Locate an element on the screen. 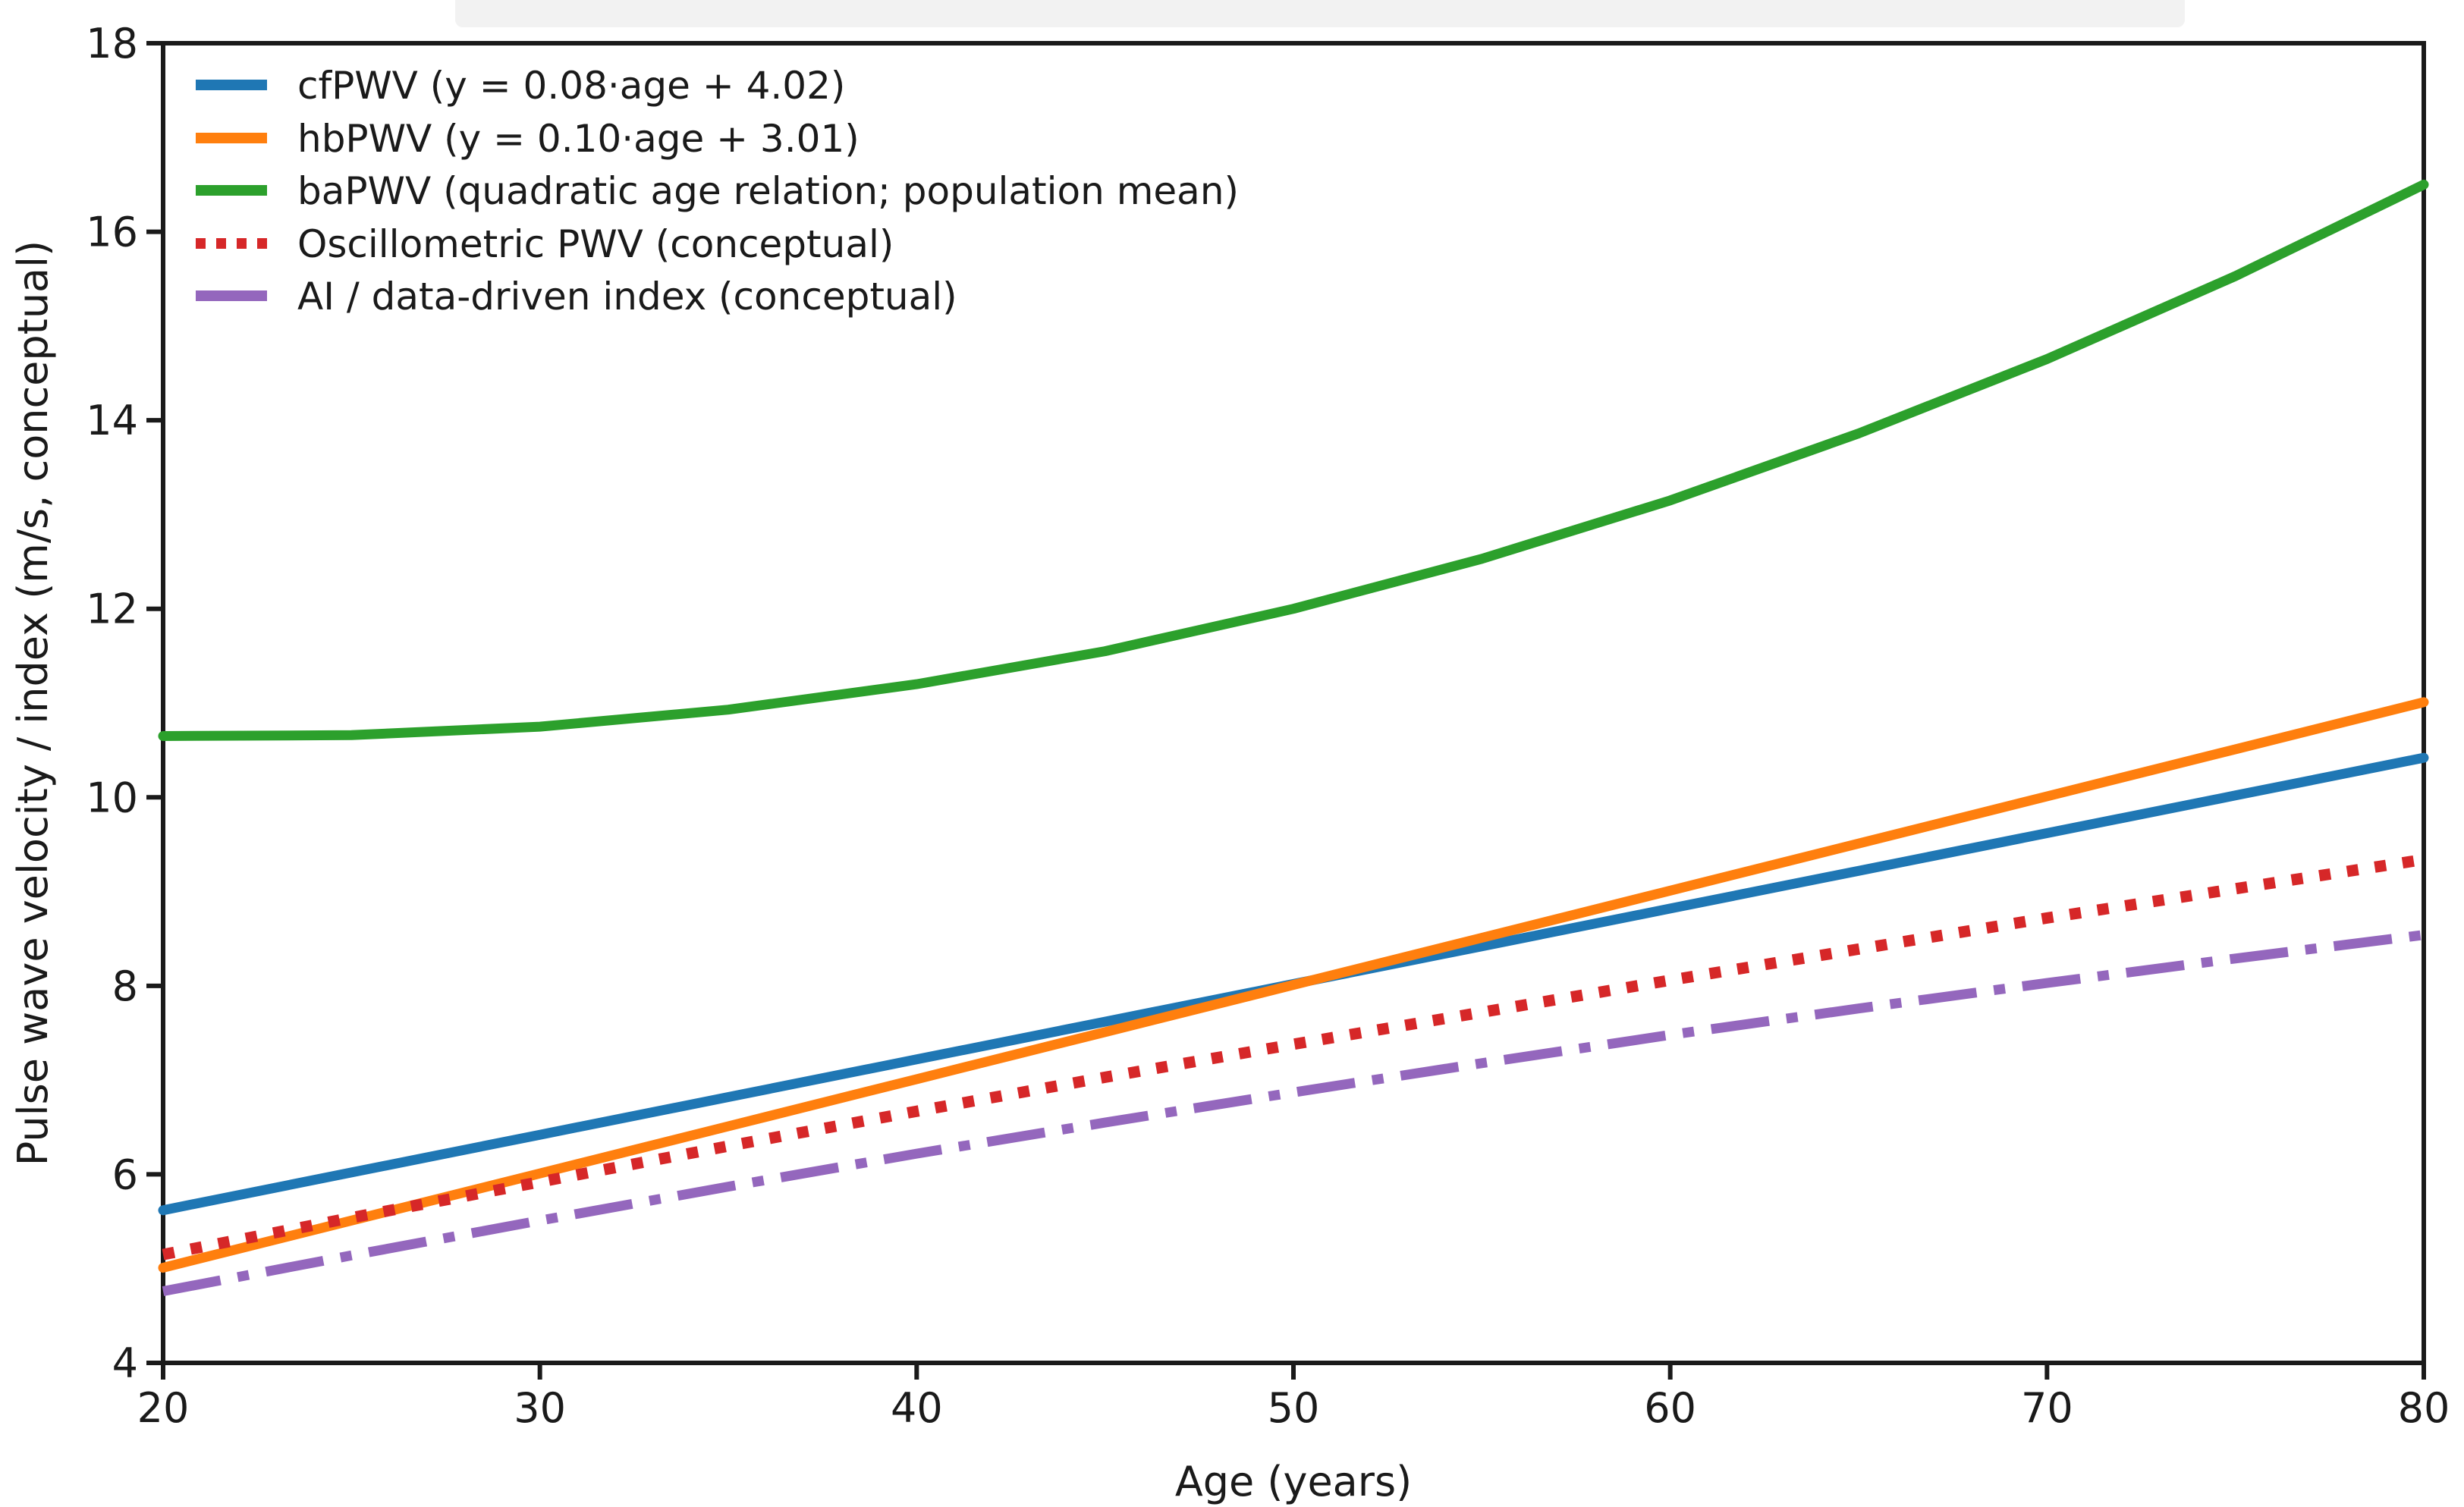 This screenshot has width=2464, height=1507. x-tick-label-50: 50 is located at coordinates (1294, 1408).